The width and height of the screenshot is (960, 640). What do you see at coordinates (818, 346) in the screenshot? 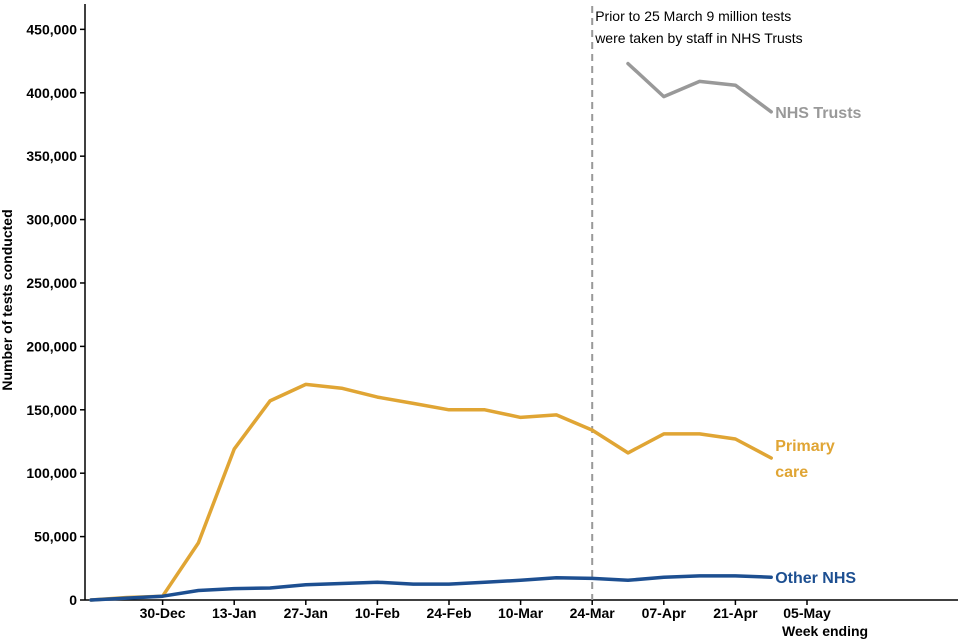
I see `series-labels: NHS Trusts Primary care Other NHS` at bounding box center [818, 346].